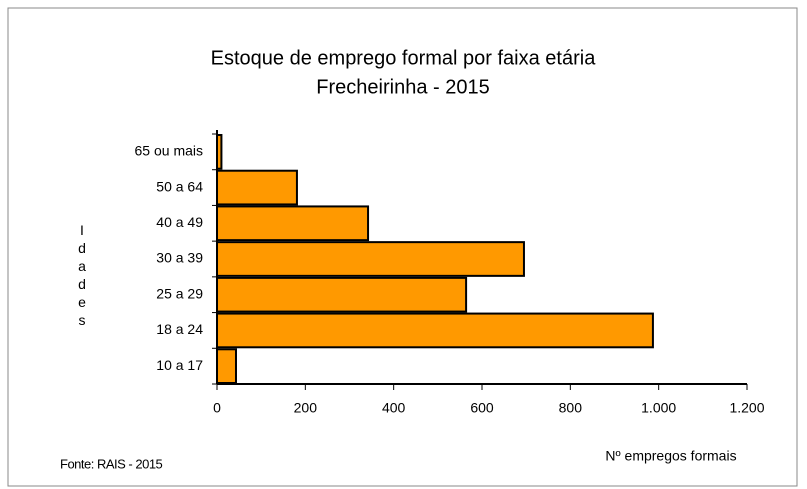 This screenshot has width=807, height=489. Describe the element at coordinates (169, 151) in the screenshot. I see `y-tick-label: 65 ou mais` at that location.